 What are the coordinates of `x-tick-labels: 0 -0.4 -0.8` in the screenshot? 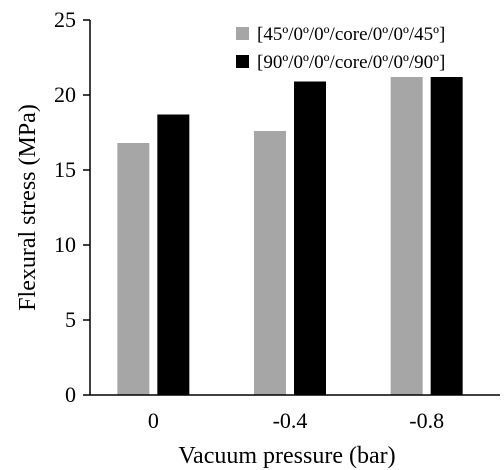 It's located at (296, 420).